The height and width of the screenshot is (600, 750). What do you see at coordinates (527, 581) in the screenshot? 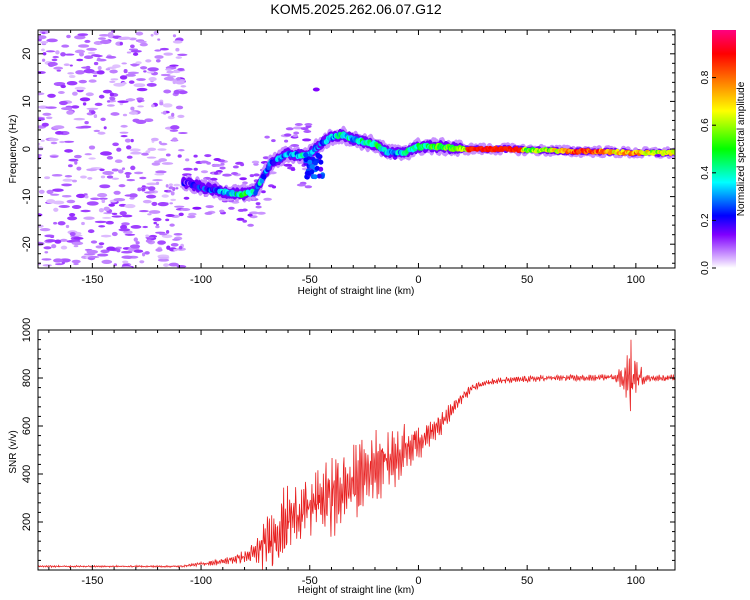
I see `x-tick-label: 50` at bounding box center [527, 581].